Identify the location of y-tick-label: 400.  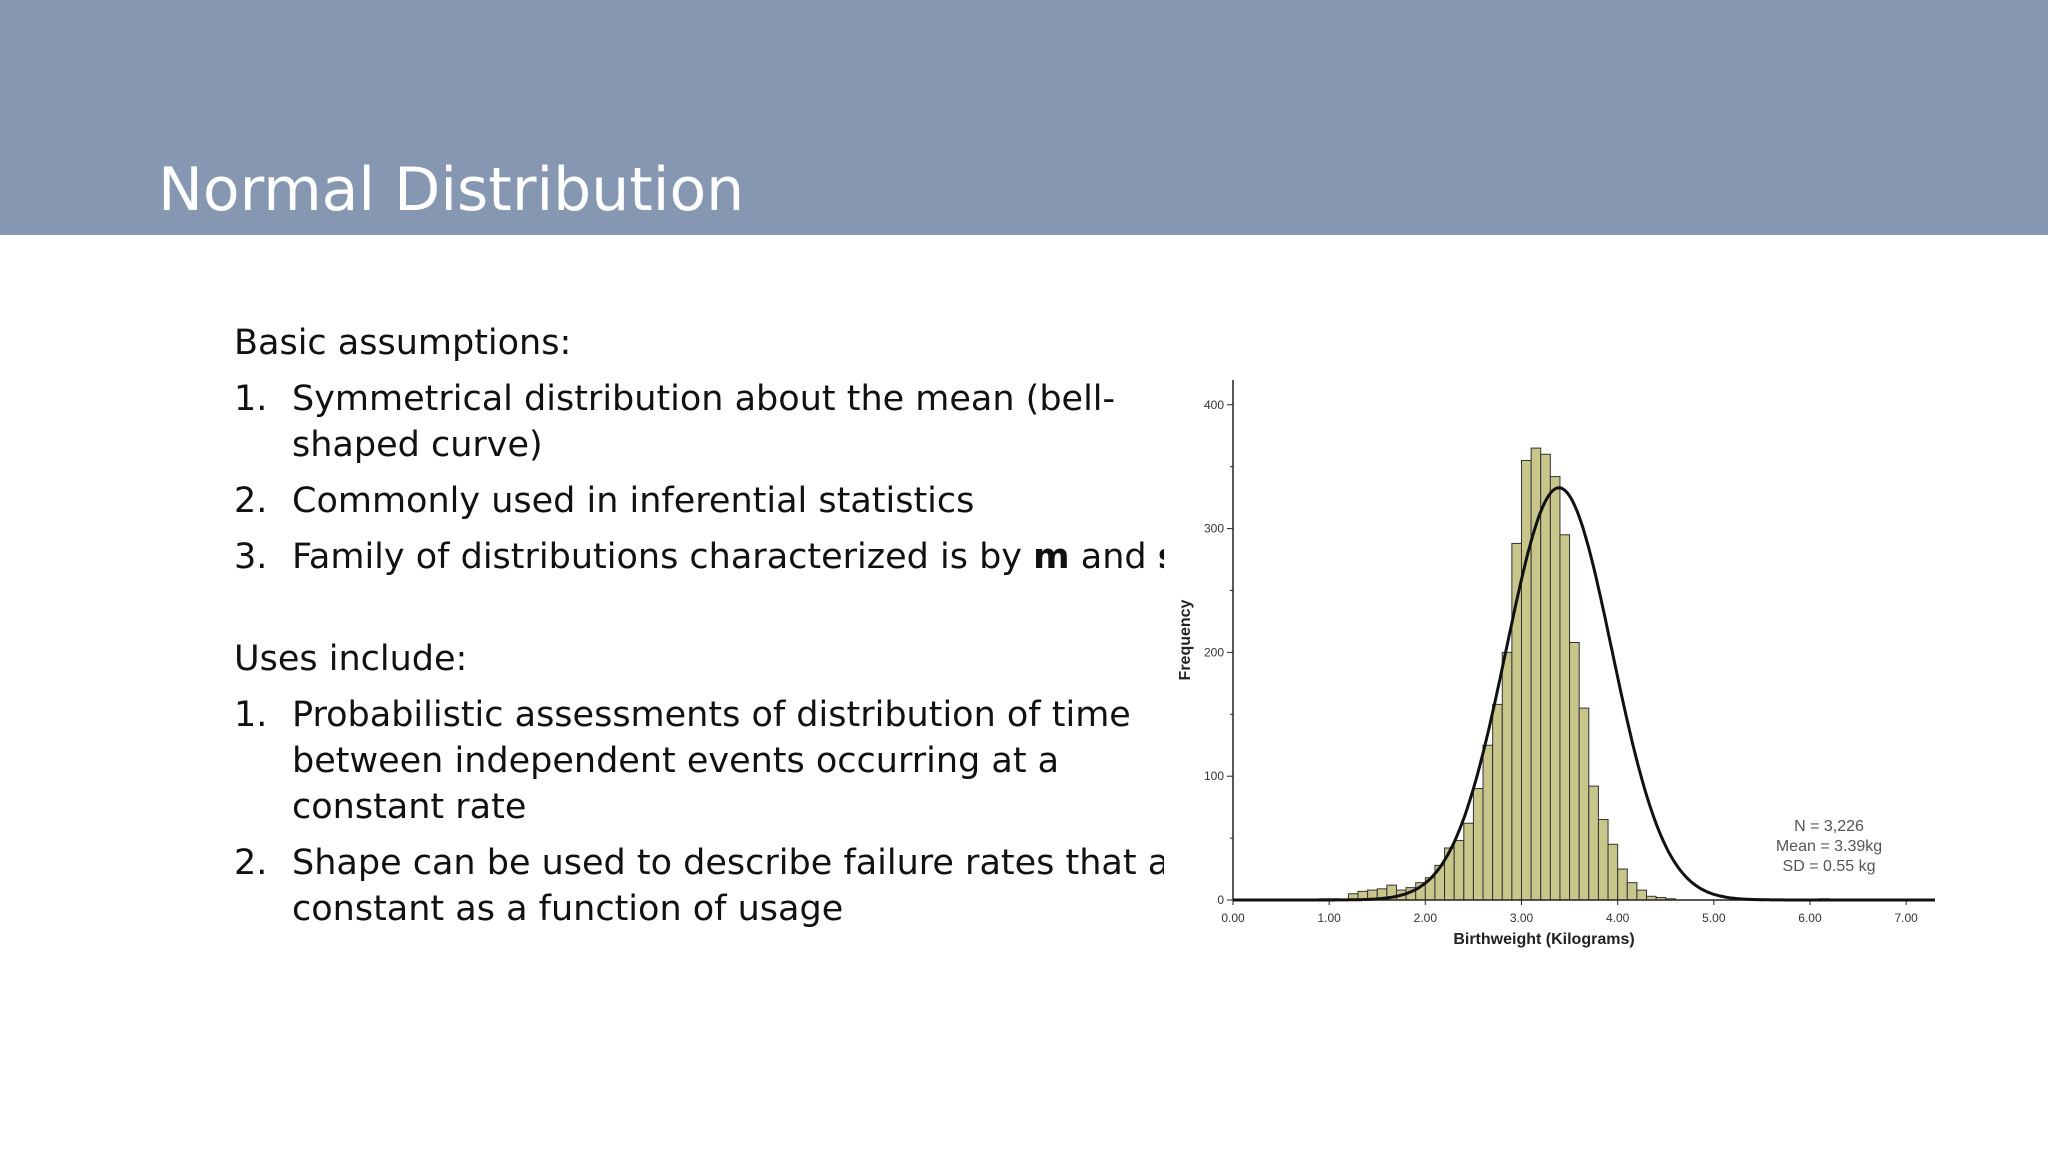
(1214, 405).